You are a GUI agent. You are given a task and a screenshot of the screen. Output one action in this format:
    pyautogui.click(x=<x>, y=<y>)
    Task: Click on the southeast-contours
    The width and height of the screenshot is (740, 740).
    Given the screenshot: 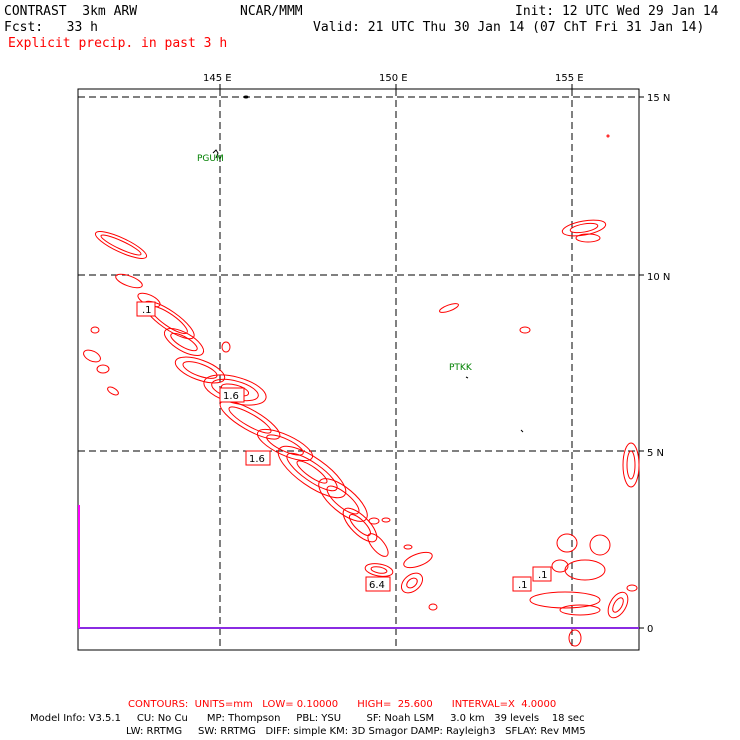 What is the action you would take?
    pyautogui.click(x=583, y=590)
    